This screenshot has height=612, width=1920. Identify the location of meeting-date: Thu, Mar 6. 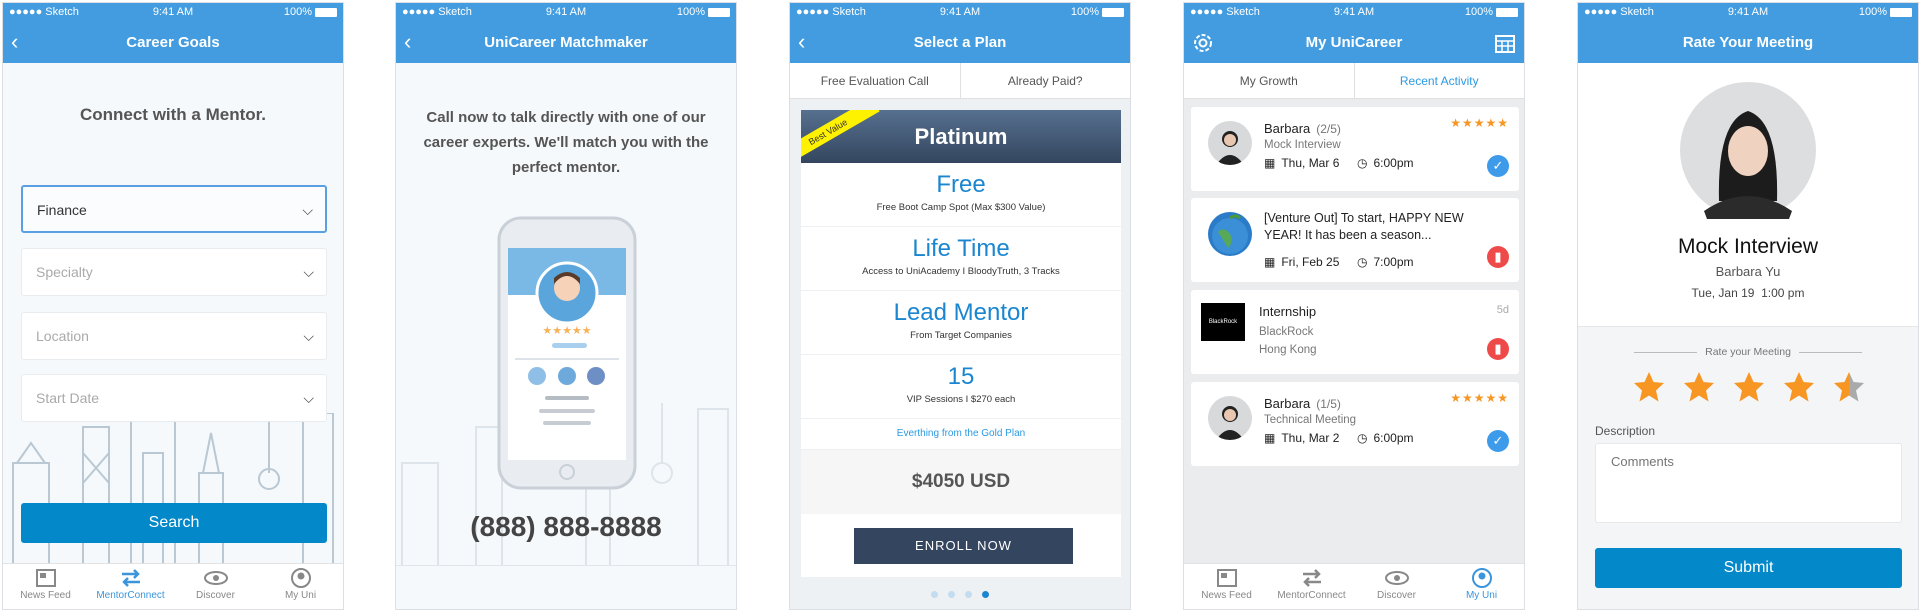
(1310, 163).